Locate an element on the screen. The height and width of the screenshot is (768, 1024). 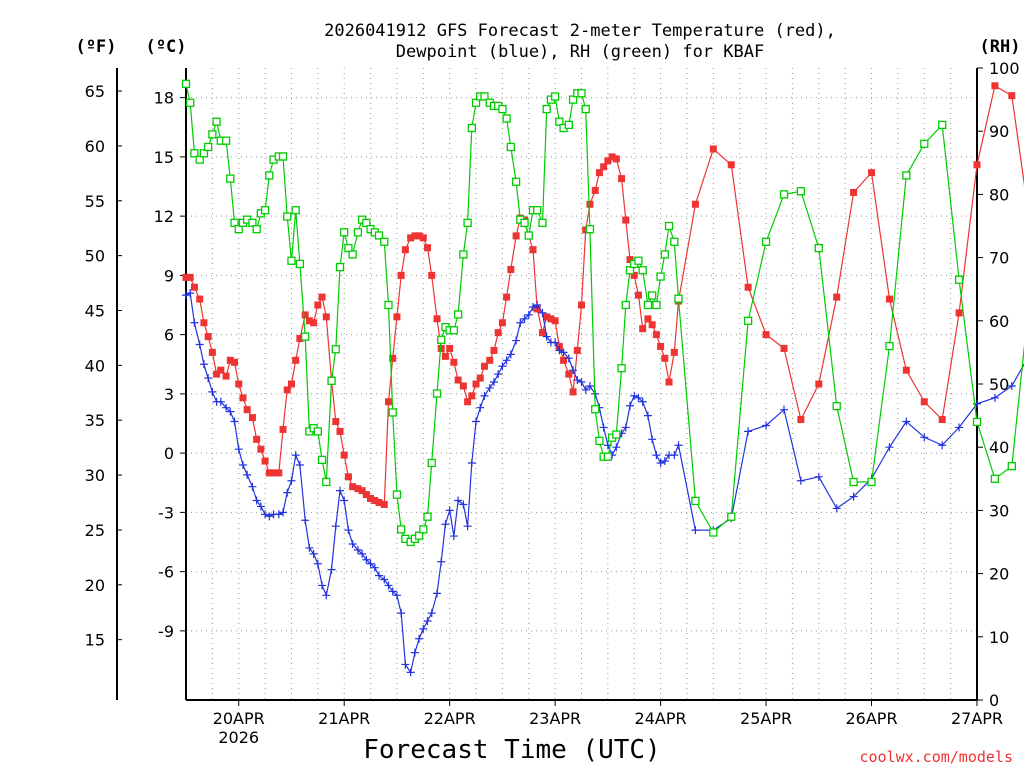
celsius-tick-label: 0 is located at coordinates (169, 453).